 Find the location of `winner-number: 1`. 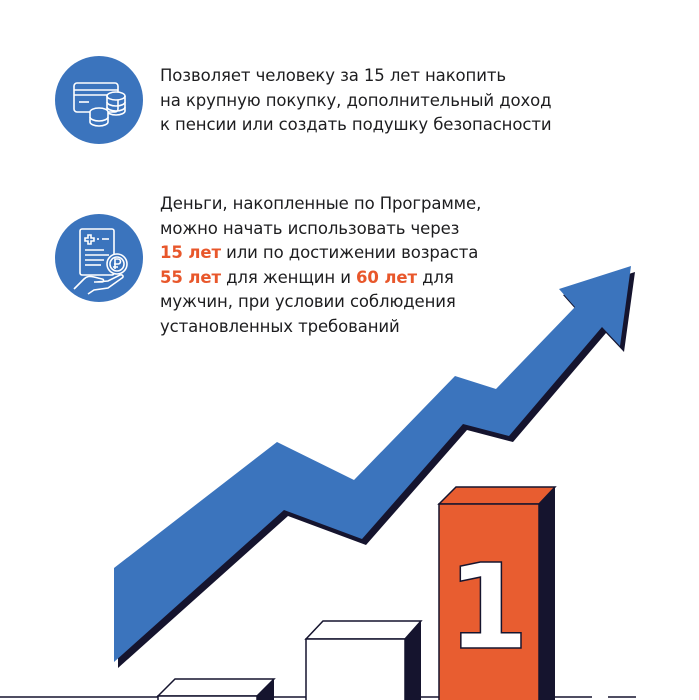

winner-number: 1 is located at coordinates (488, 607).